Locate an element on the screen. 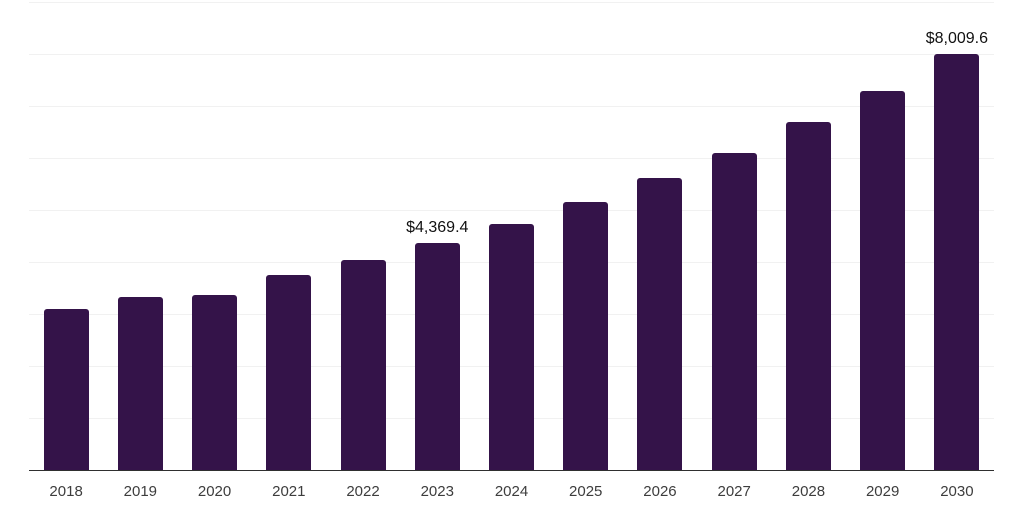 The height and width of the screenshot is (512, 1024). x-axis-line is located at coordinates (511, 470).